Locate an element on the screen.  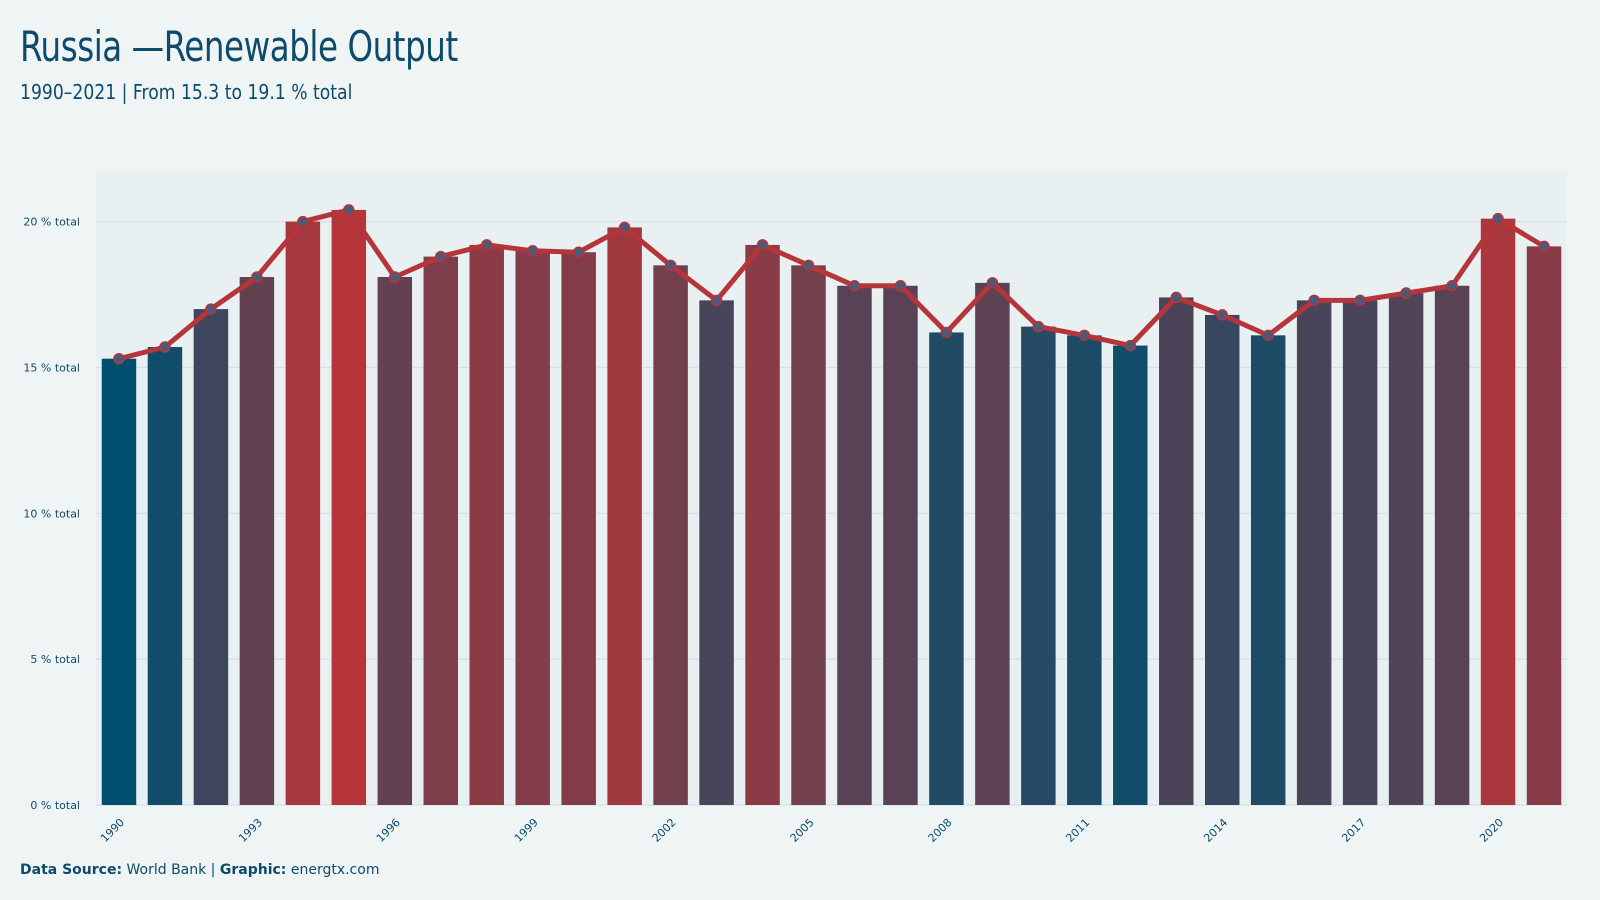
y-tick-label: 5 % total is located at coordinates (55, 659).